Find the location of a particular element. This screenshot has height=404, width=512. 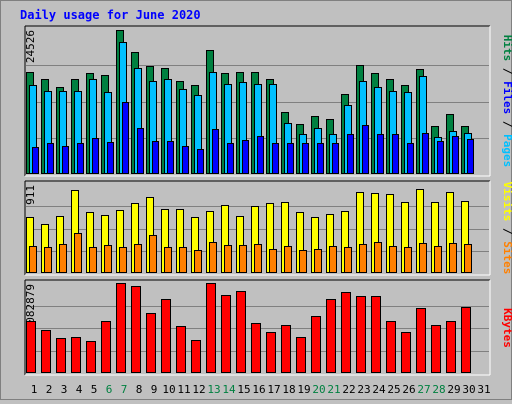

x-tick-label: 14 is located at coordinates (229, 389).